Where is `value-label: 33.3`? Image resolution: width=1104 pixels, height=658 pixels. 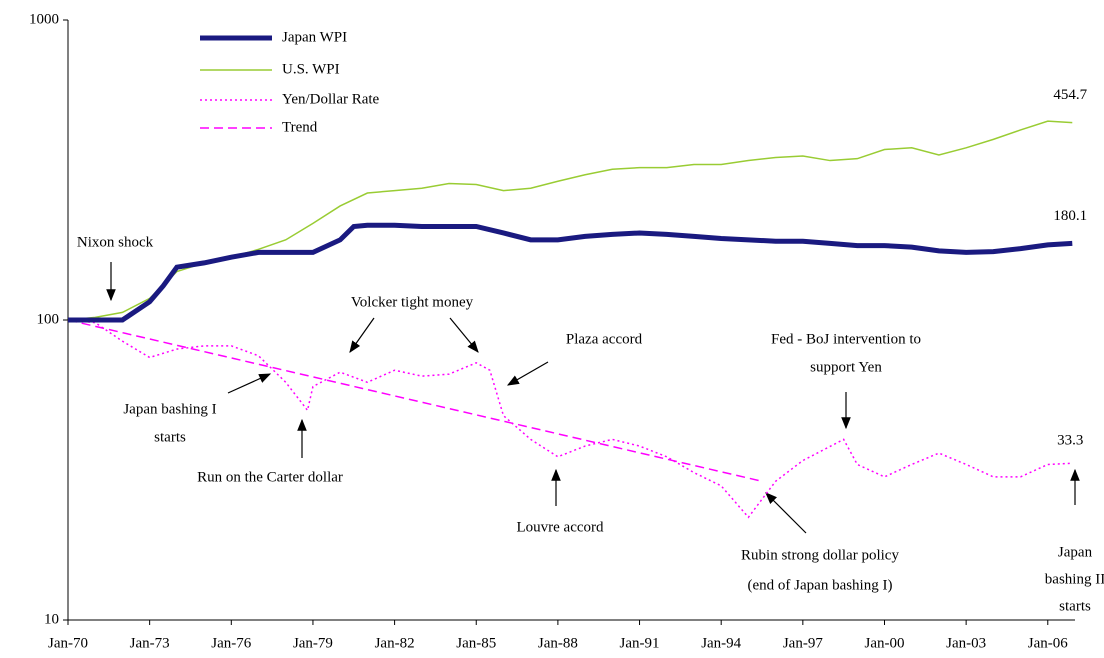
value-label: 33.3 is located at coordinates (1070, 441).